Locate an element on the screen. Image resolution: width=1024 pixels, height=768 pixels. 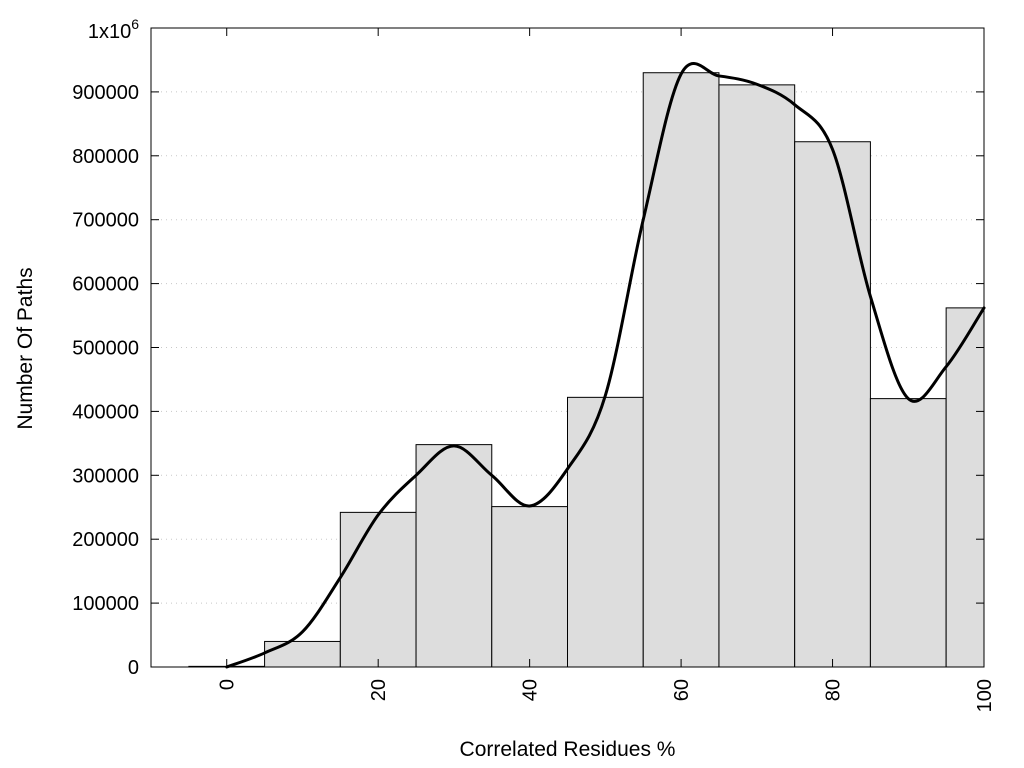
x-tick-label: 80 is located at coordinates (834, 690).